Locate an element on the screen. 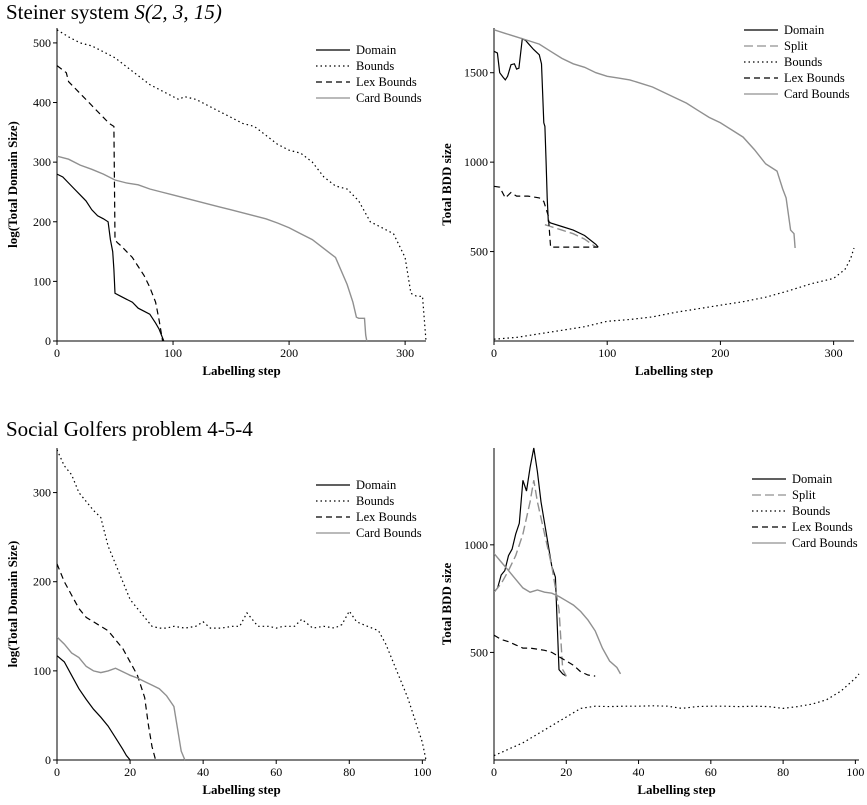 The image size is (867, 805). section-title-text: Social Golfers problem 4-5-4 is located at coordinates (129, 429).